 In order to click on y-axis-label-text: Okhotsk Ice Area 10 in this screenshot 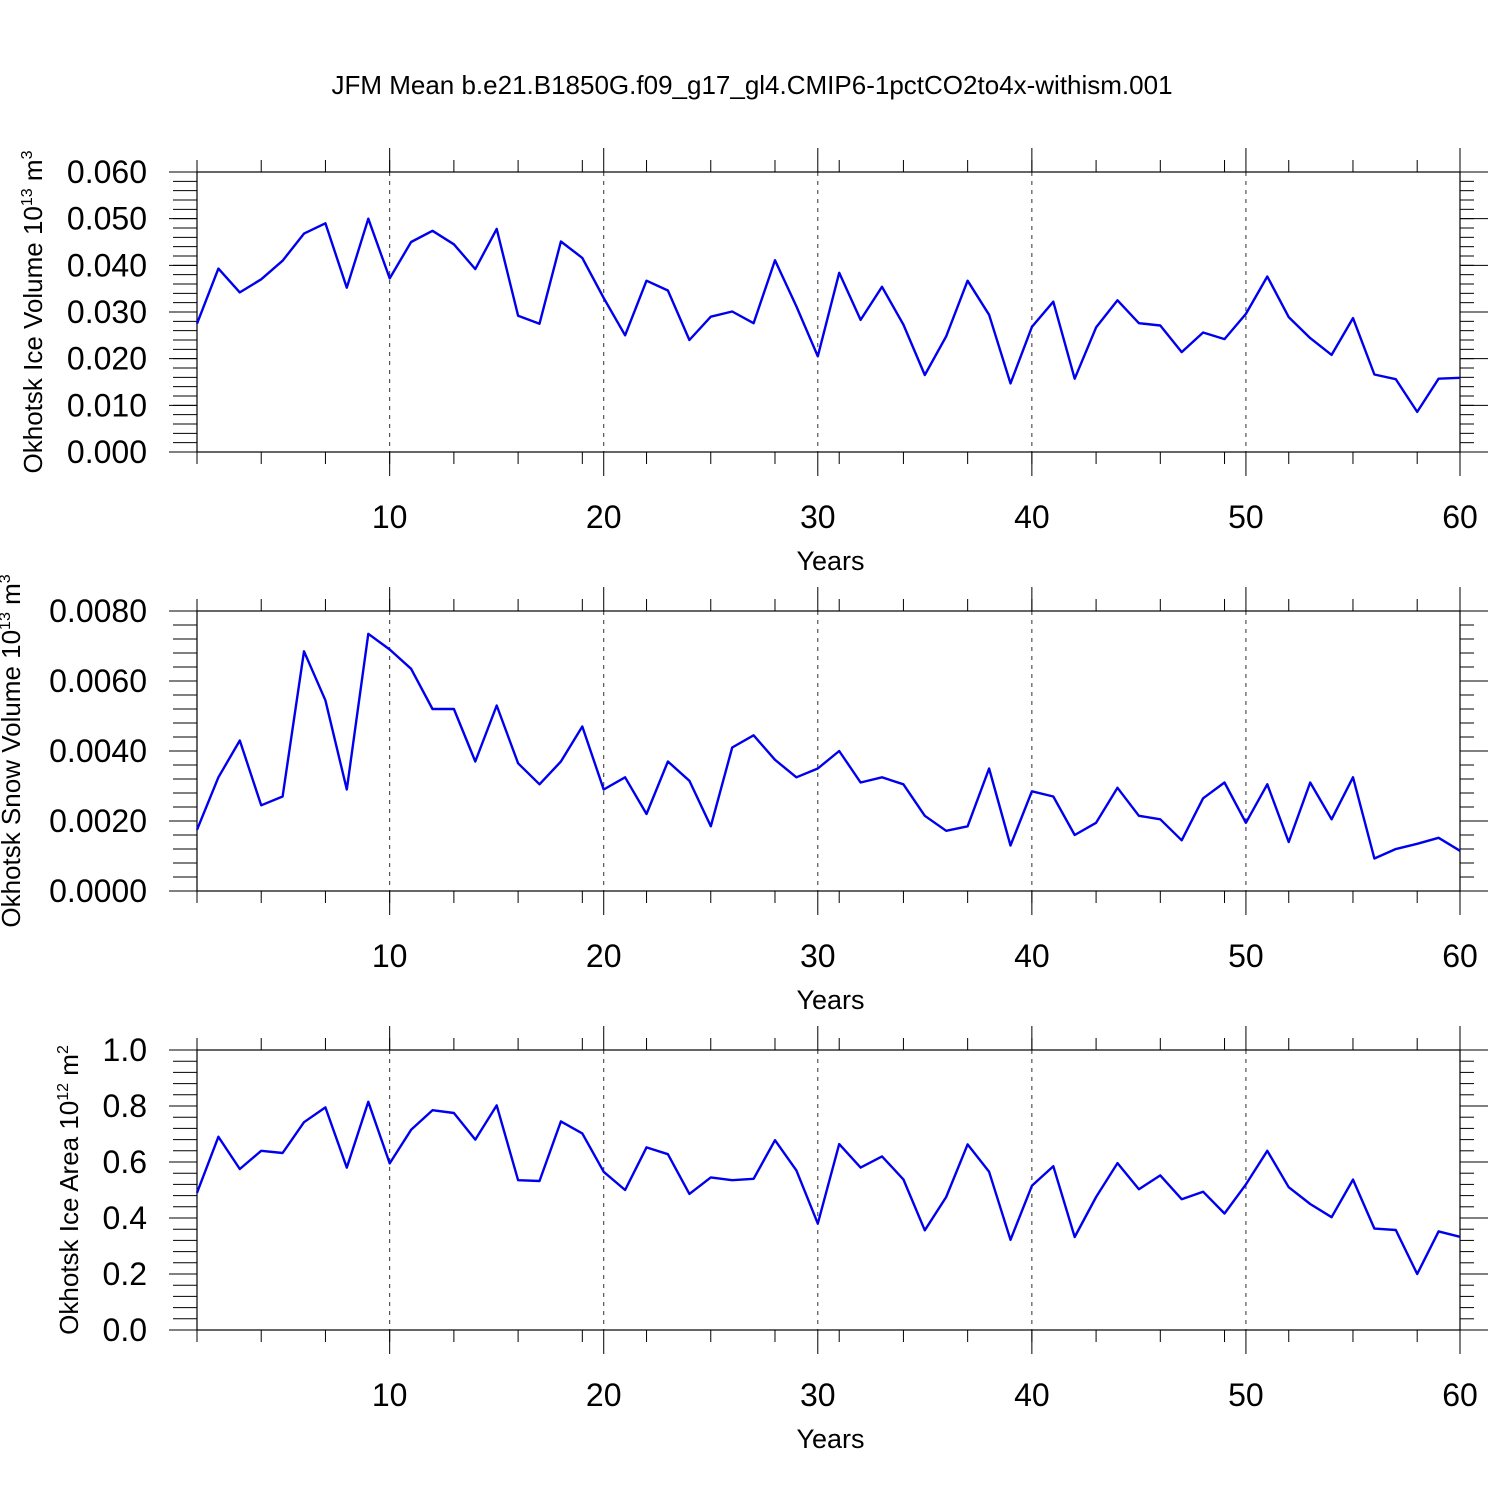, I will do `click(69, 1218)`.